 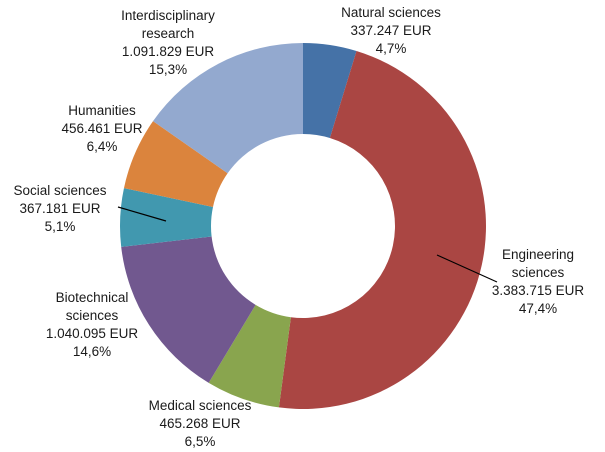 I want to click on label-medical-line: 6,5%, so click(x=200, y=441).